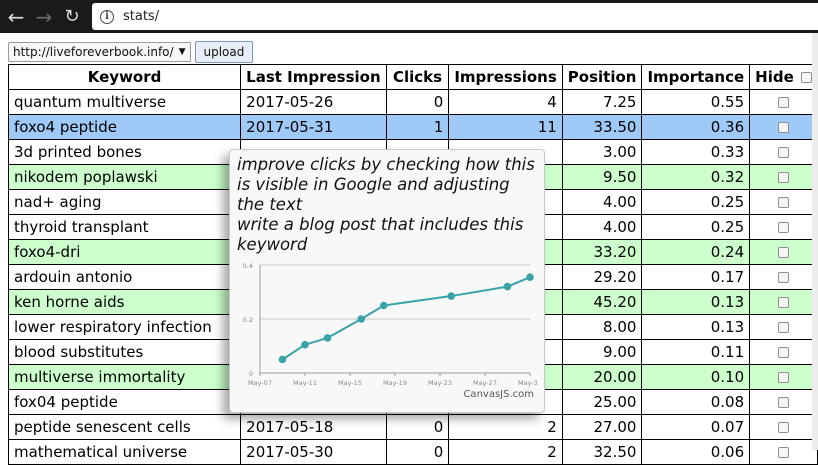 This screenshot has width=818, height=465. Describe the element at coordinates (602, 152) in the screenshot. I see `cell-position: 3.00` at that location.